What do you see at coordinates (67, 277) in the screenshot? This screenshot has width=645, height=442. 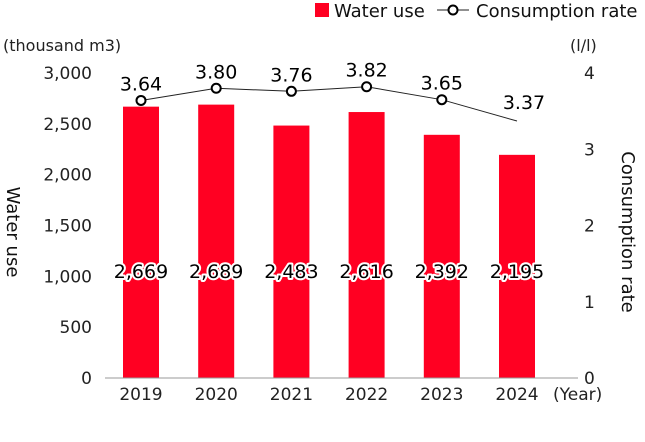 I see `left-tick-label: 1,000` at bounding box center [67, 277].